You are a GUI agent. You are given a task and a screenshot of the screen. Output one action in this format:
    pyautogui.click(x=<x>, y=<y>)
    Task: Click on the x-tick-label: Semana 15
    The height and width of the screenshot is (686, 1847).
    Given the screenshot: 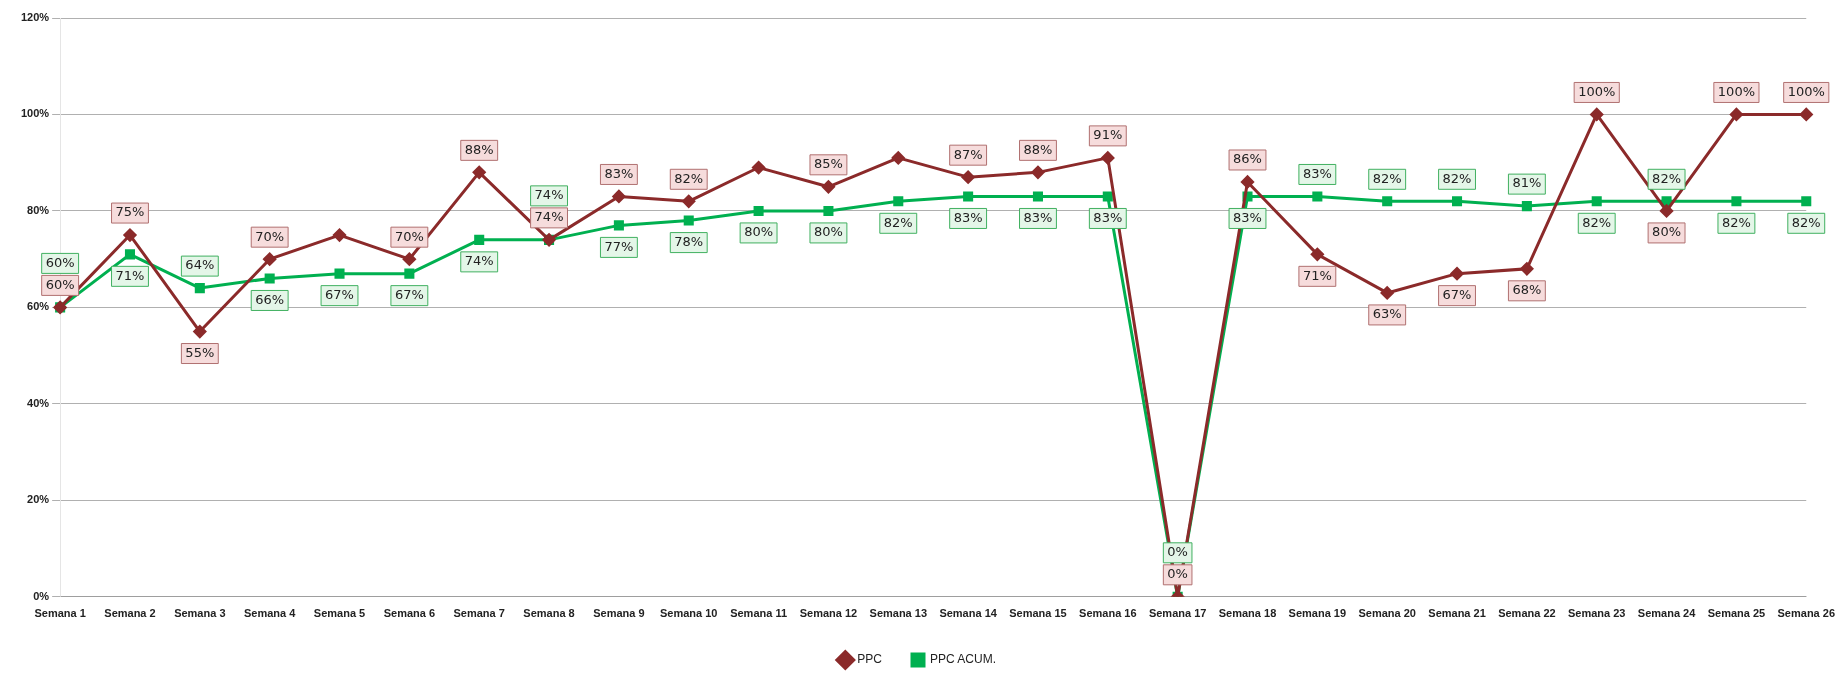 What is the action you would take?
    pyautogui.click(x=1038, y=613)
    